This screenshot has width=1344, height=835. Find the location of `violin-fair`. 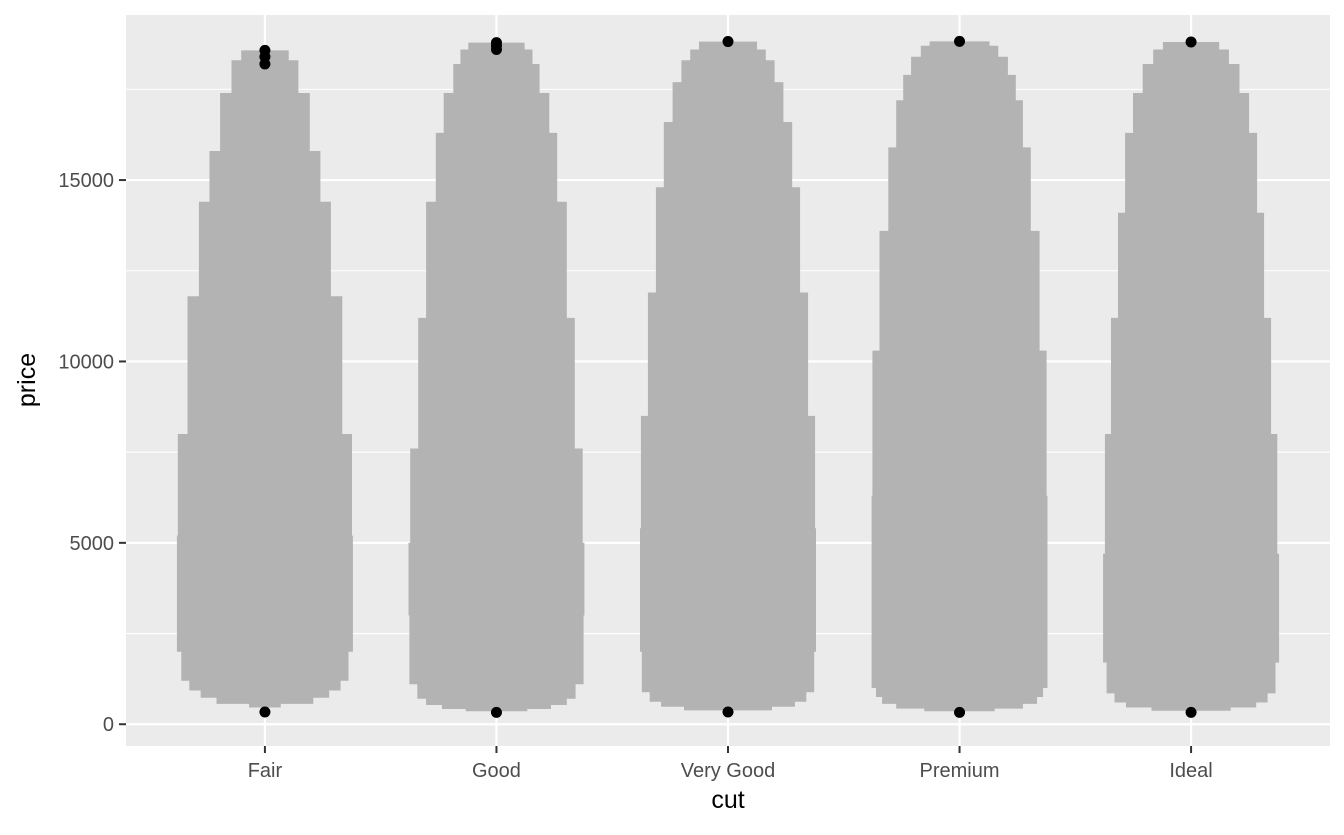

violin-fair is located at coordinates (264, 381).